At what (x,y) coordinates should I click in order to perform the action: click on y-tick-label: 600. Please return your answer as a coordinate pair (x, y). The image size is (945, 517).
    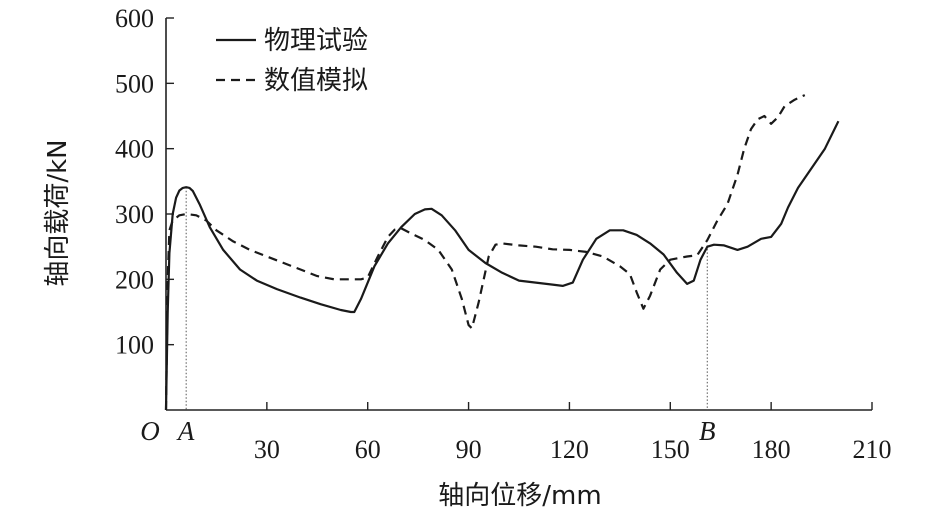
    Looking at the image, I should click on (134, 18).